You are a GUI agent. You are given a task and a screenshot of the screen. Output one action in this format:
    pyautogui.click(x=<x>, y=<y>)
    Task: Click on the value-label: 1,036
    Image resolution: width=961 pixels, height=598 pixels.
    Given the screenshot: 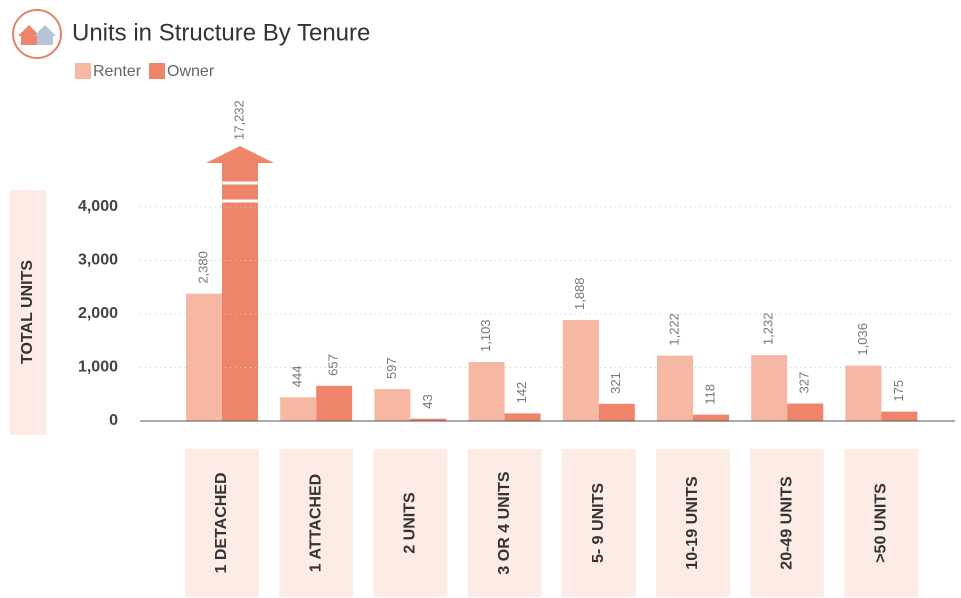 What is the action you would take?
    pyautogui.click(x=862, y=339)
    